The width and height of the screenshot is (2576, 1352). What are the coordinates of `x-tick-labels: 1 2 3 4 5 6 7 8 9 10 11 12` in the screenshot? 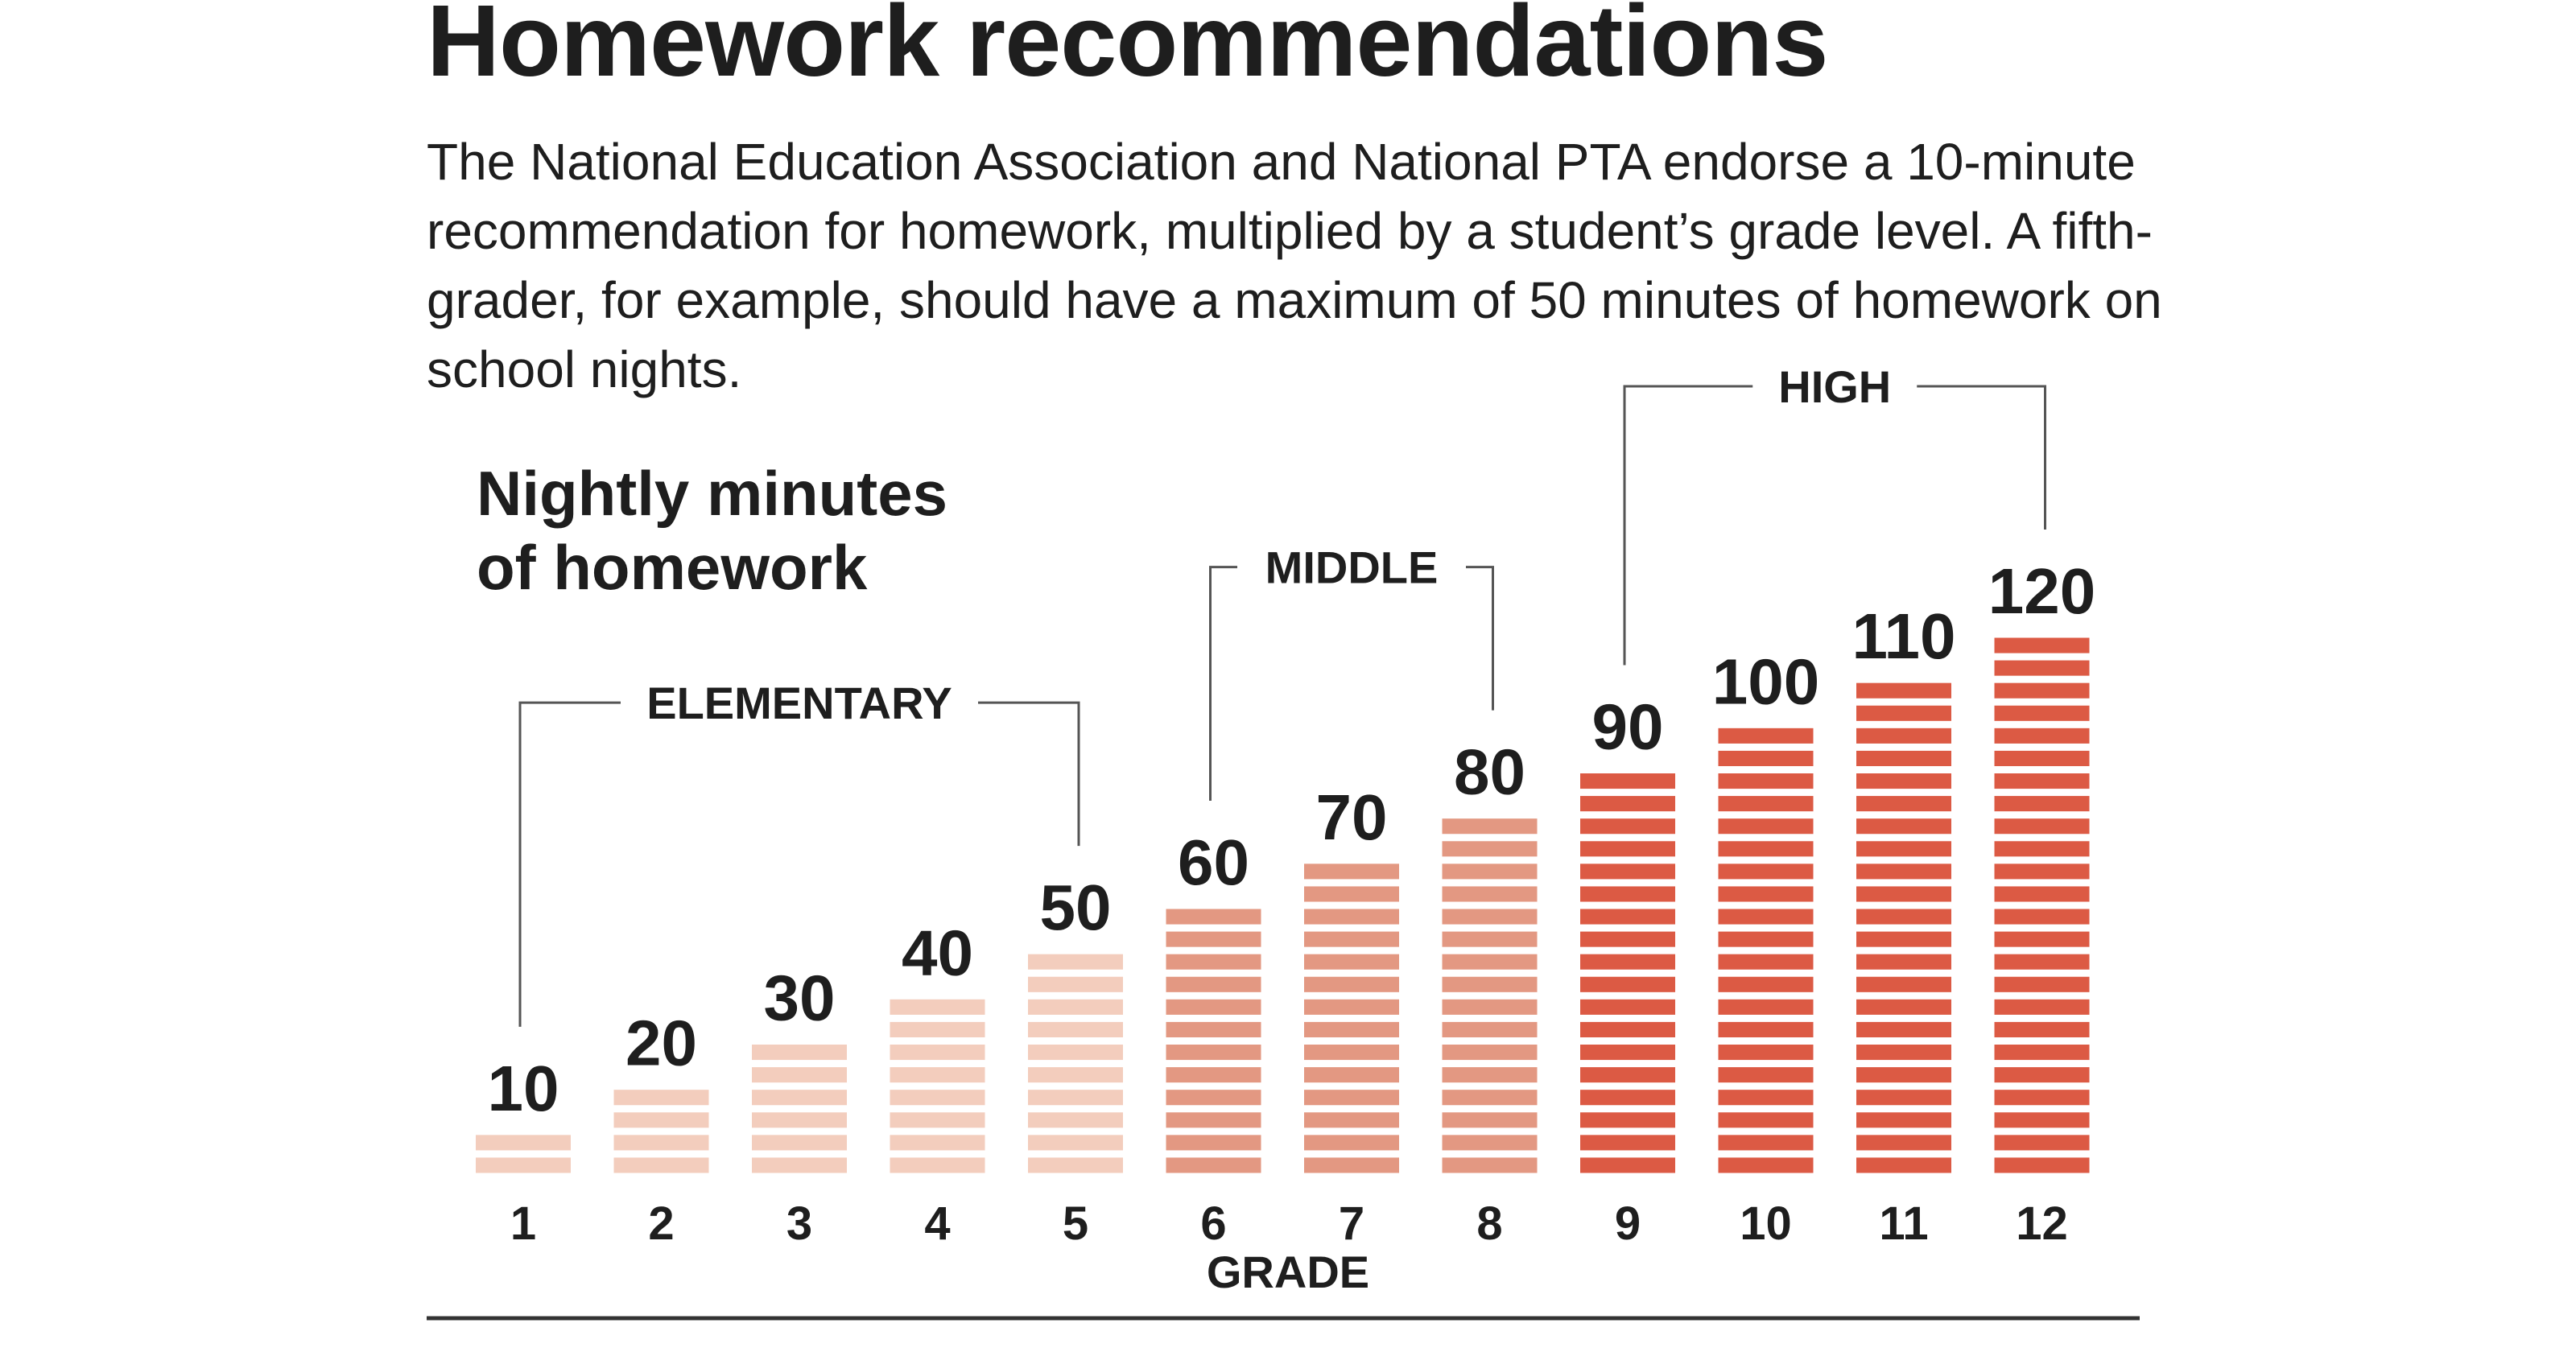 It's located at (1289, 1223).